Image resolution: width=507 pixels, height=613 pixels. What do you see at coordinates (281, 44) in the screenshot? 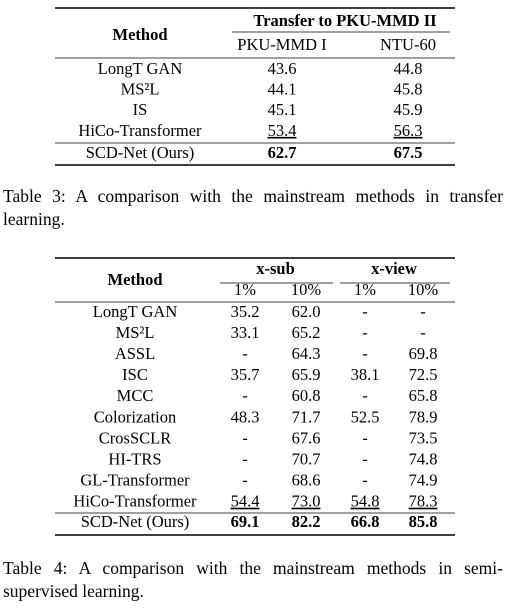
I see `column-header: PKU-MMD I` at bounding box center [281, 44].